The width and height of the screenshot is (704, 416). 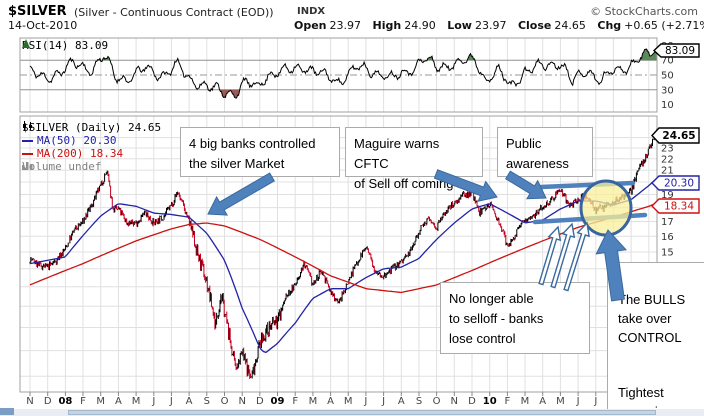 What do you see at coordinates (667, 237) in the screenshot?
I see `svg-text: 16` at bounding box center [667, 237].